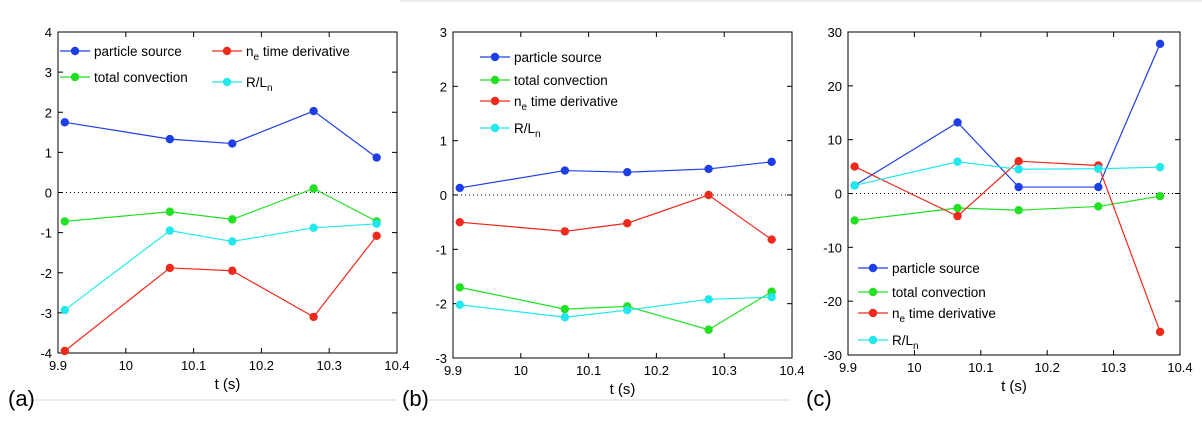 This screenshot has width=1202, height=421. I want to click on y-tick-label: 3, so click(48, 72).